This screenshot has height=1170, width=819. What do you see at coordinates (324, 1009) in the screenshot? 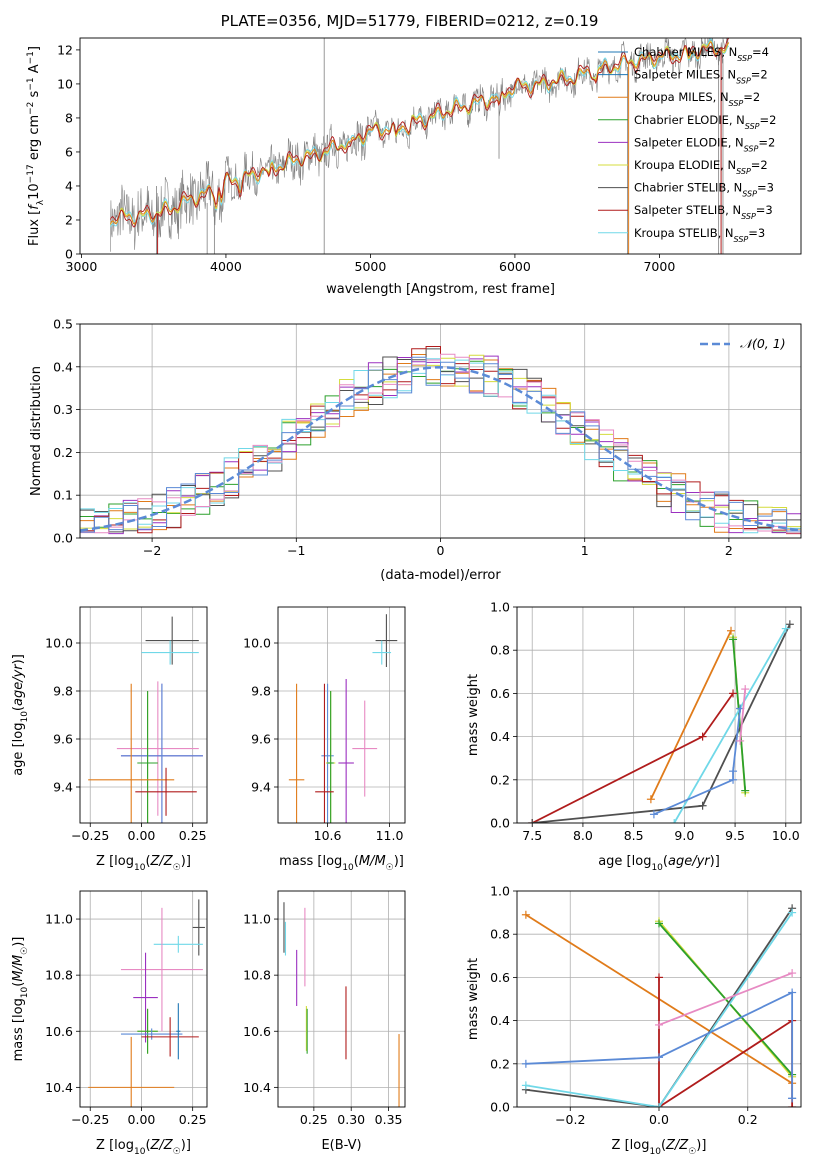
I see `mass_vs_ebv-axes: 0.25 0.30 0.35 10.4 10.6 10.8 11.0` at bounding box center [324, 1009].